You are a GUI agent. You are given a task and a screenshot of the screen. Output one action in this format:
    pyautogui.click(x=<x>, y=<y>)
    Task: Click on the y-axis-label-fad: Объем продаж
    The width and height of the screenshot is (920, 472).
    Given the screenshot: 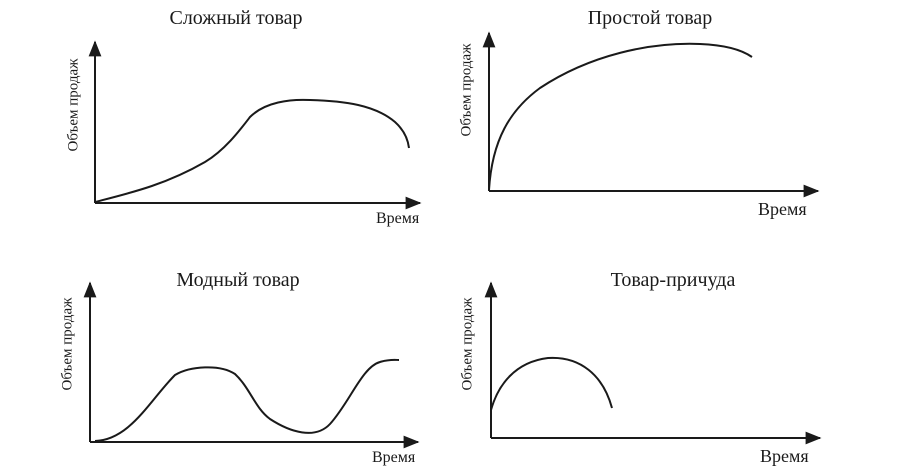 What is the action you would take?
    pyautogui.click(x=467, y=344)
    